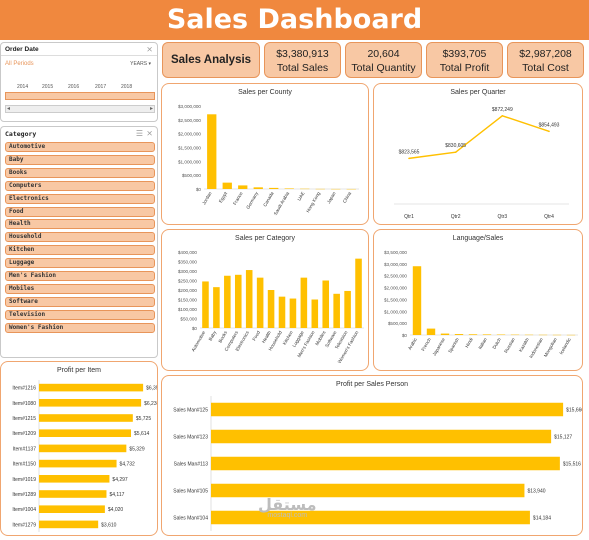  What do you see at coordinates (151, 109) in the screenshot?
I see `scroll-right-icon: ▸` at bounding box center [151, 109].